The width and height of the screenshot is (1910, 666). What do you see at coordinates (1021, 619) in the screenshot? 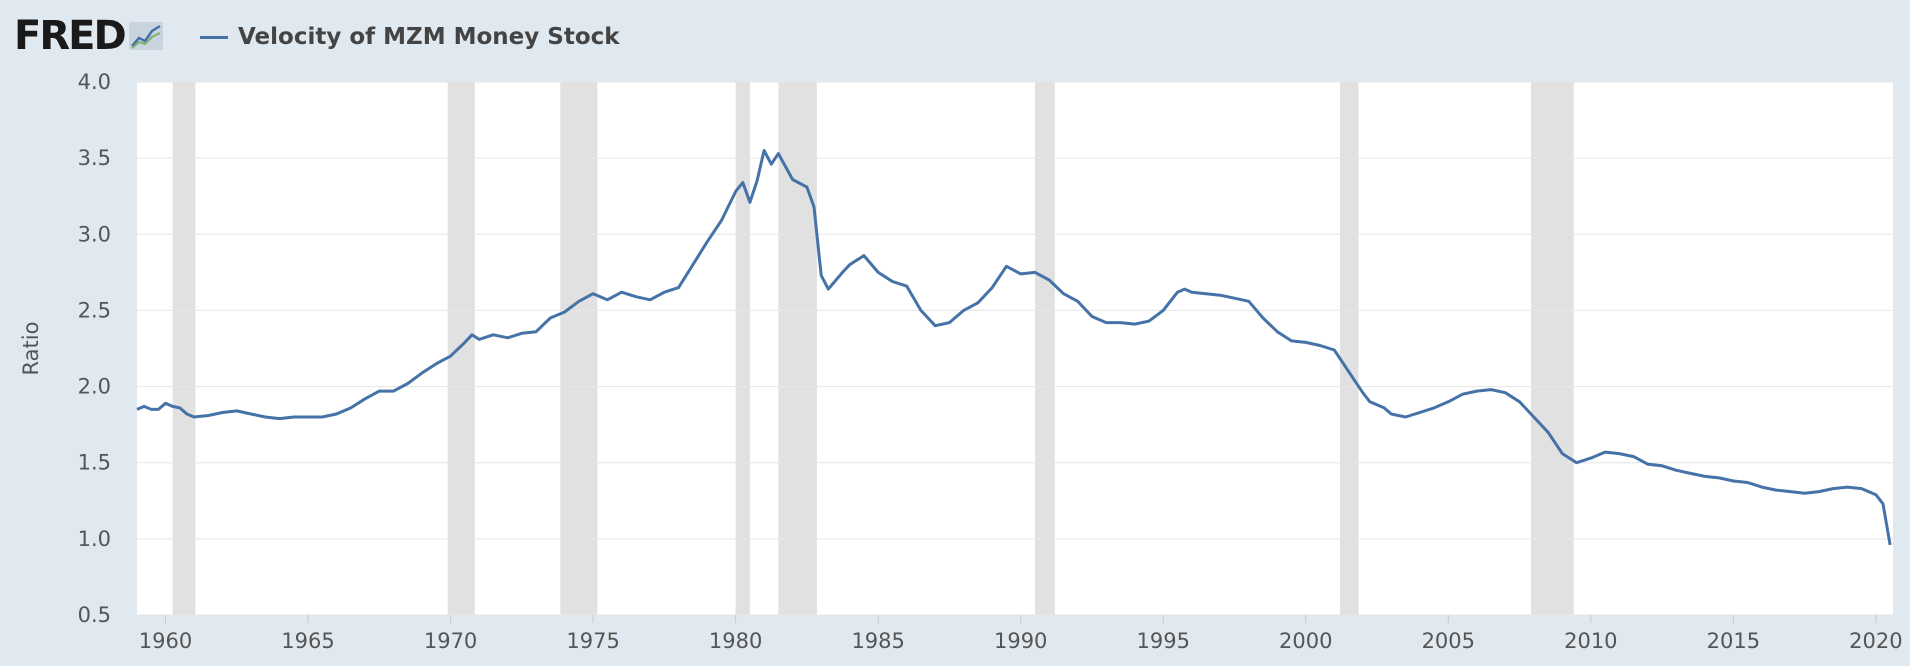
I see `x-tick-marks` at bounding box center [1021, 619].